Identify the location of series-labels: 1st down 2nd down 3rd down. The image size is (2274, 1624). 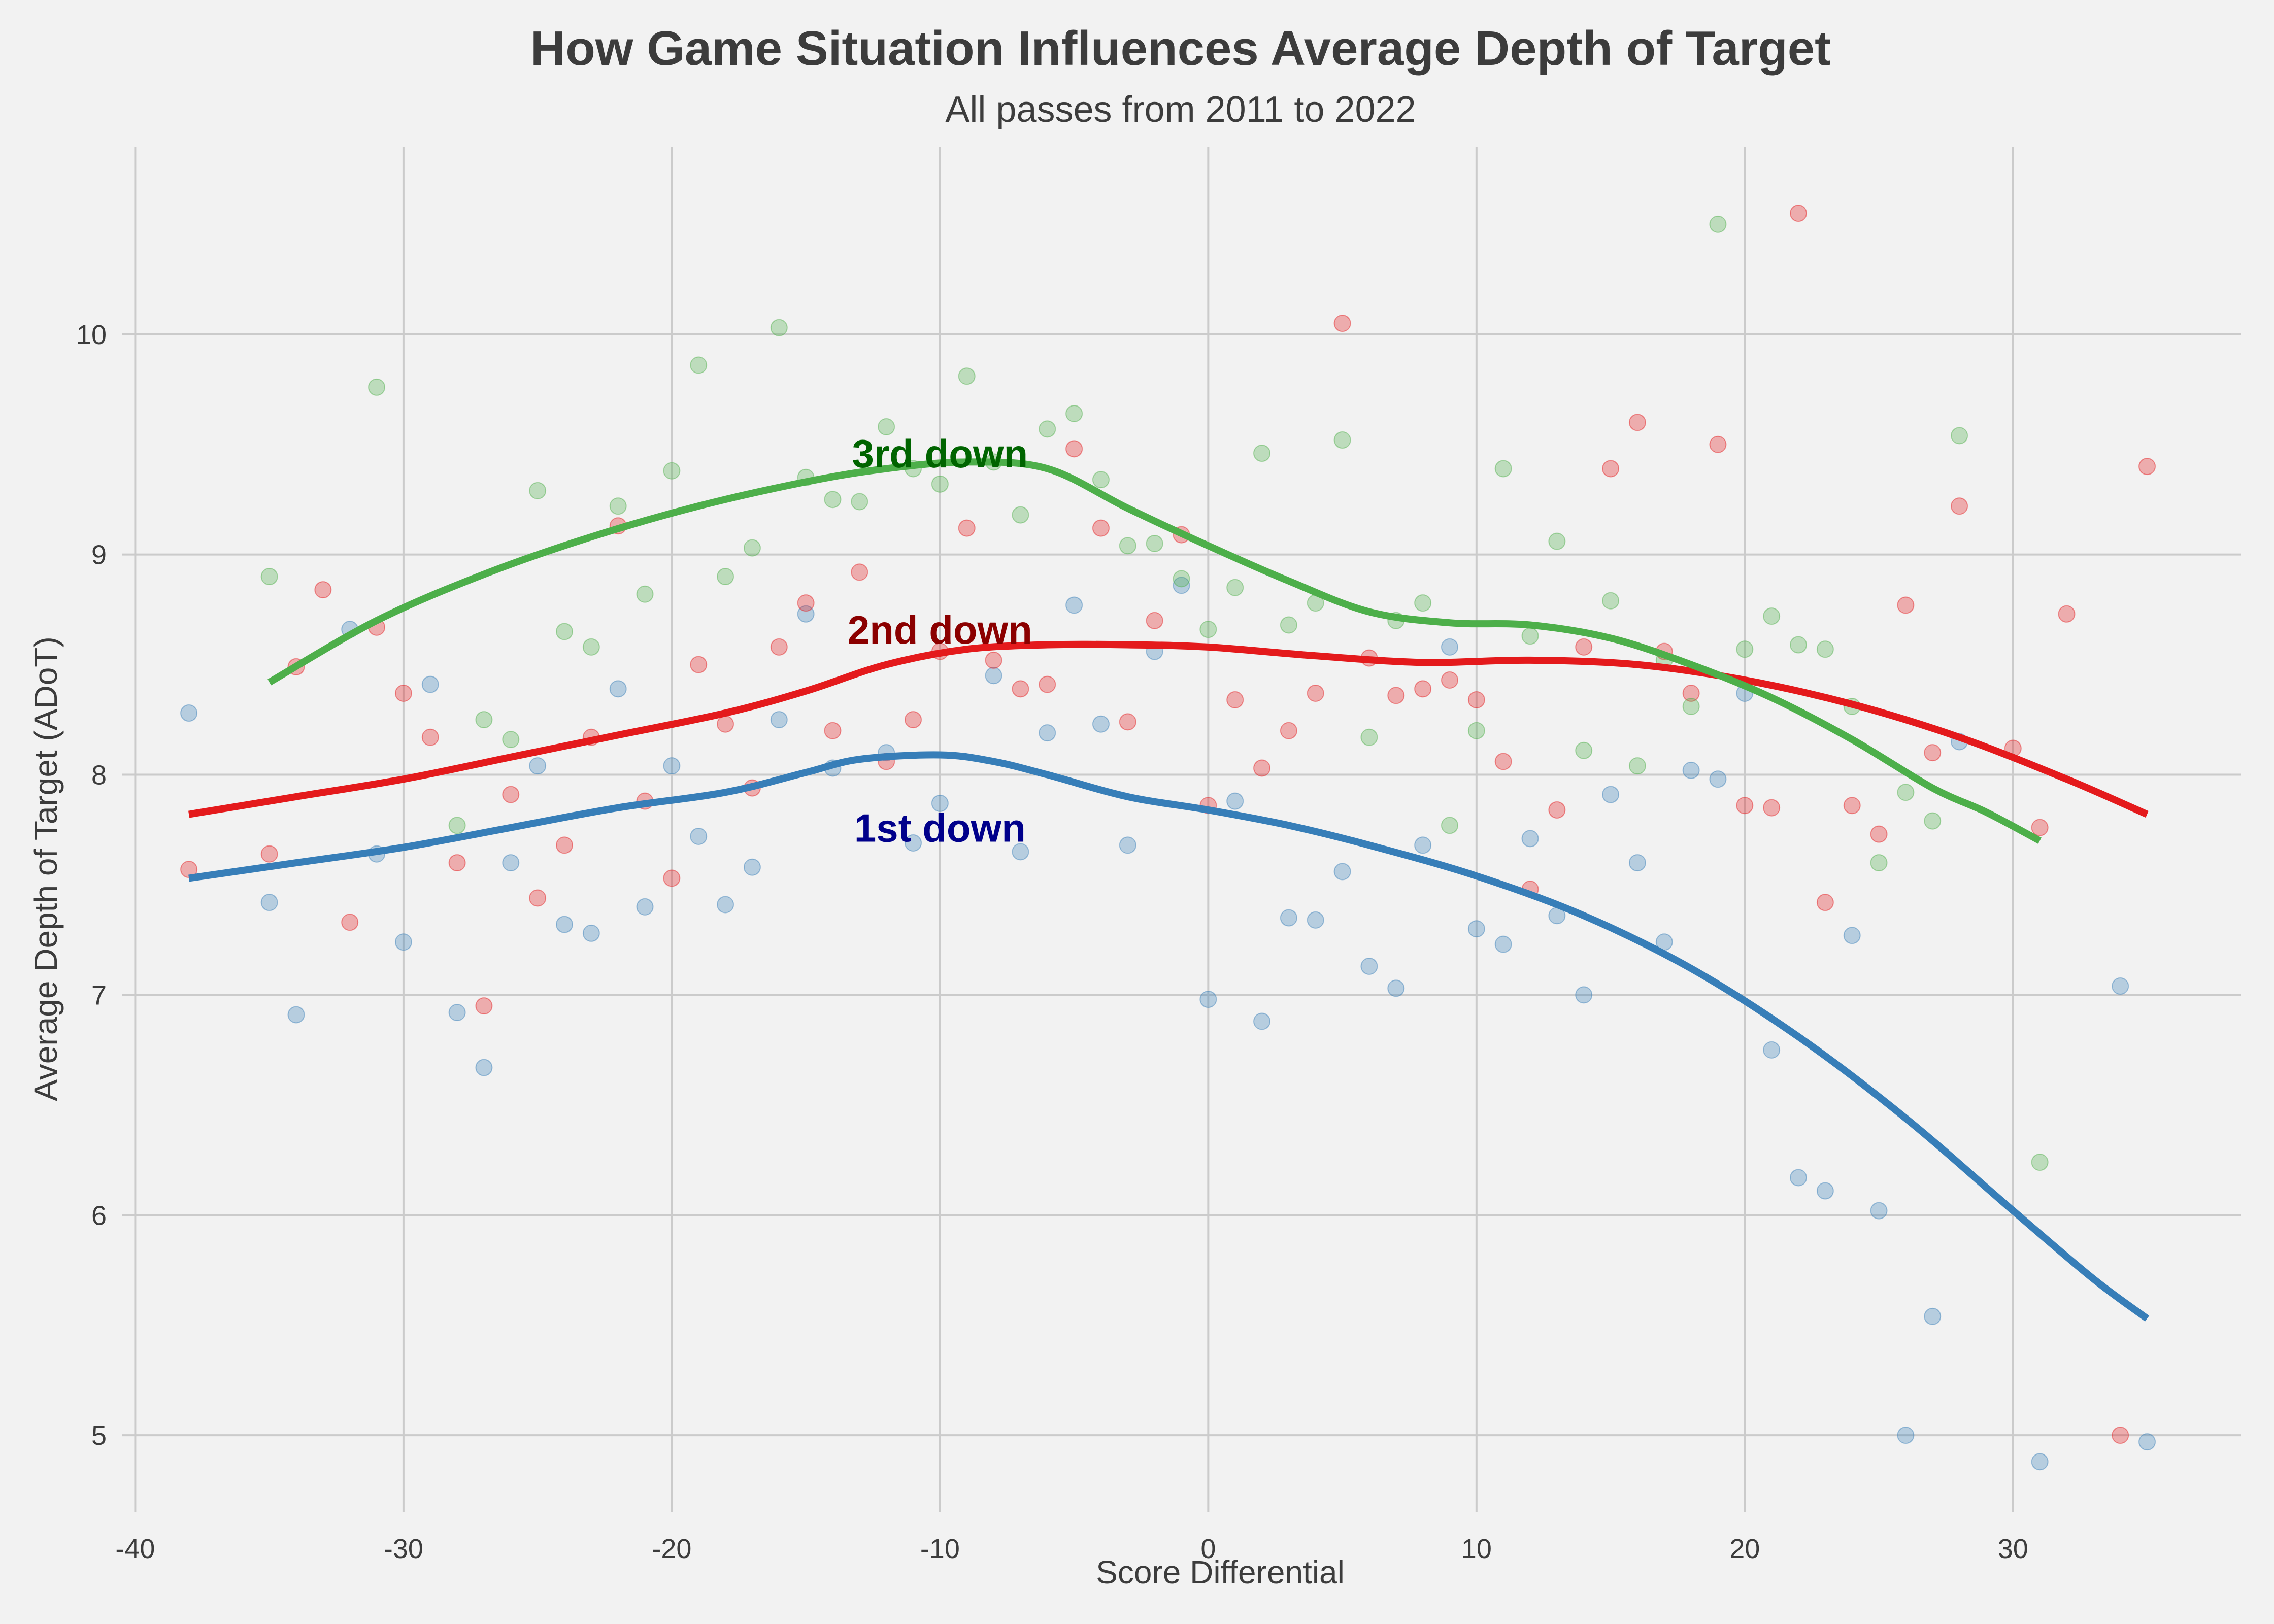
(940, 641).